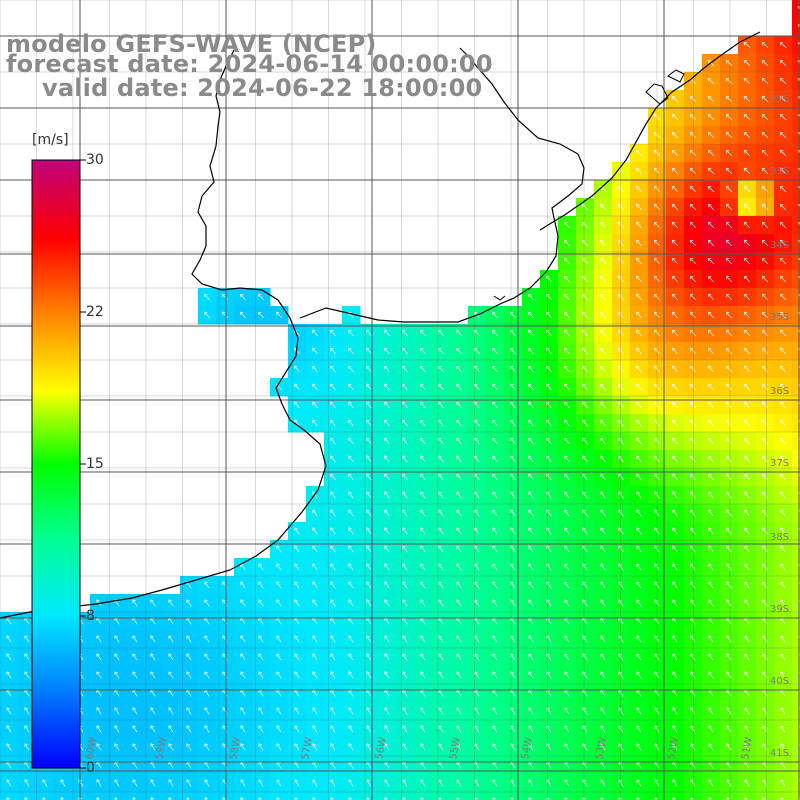 The width and height of the screenshot is (800, 800). I want to click on colorbar-tick: 22, so click(95, 312).